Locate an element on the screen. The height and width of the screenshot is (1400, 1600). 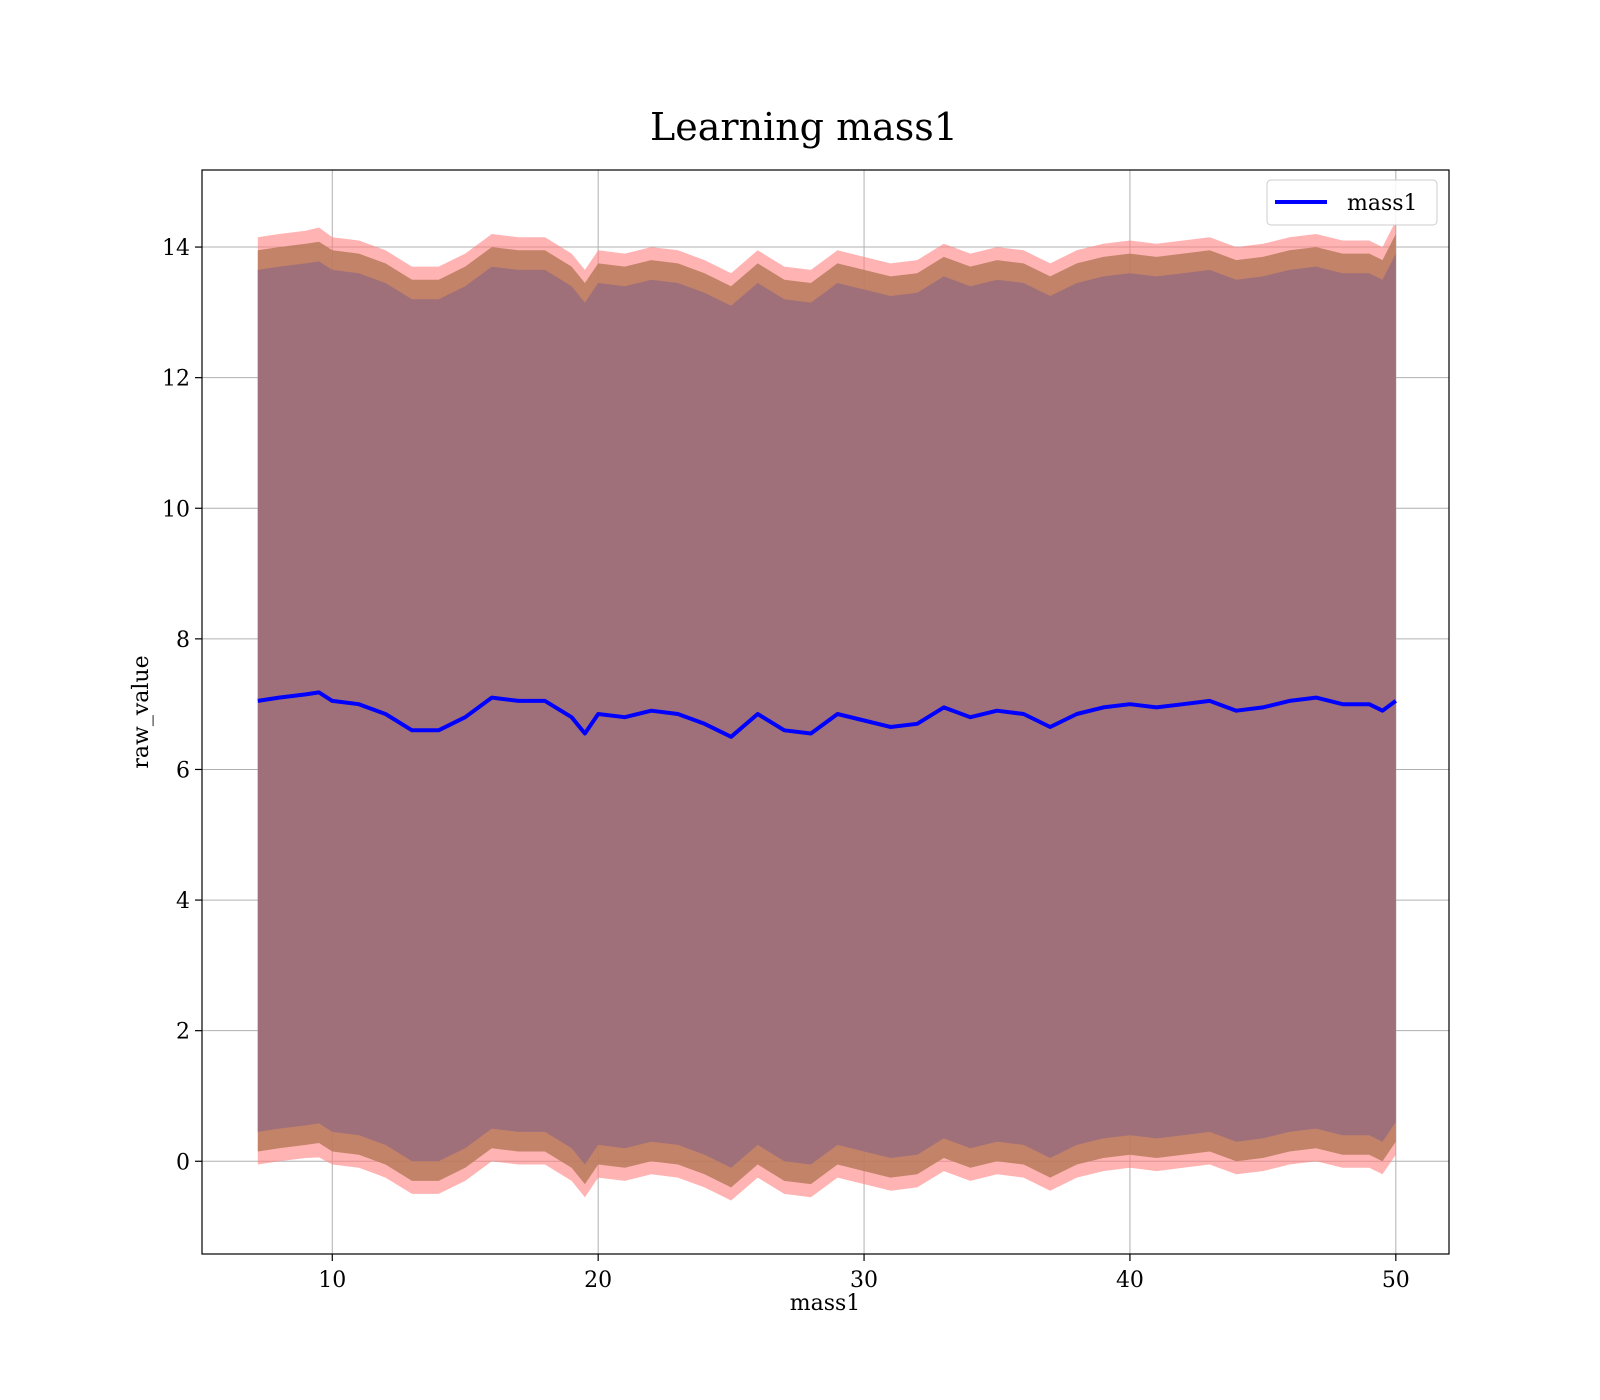
x-tick-label: 50 is located at coordinates (1396, 1280).